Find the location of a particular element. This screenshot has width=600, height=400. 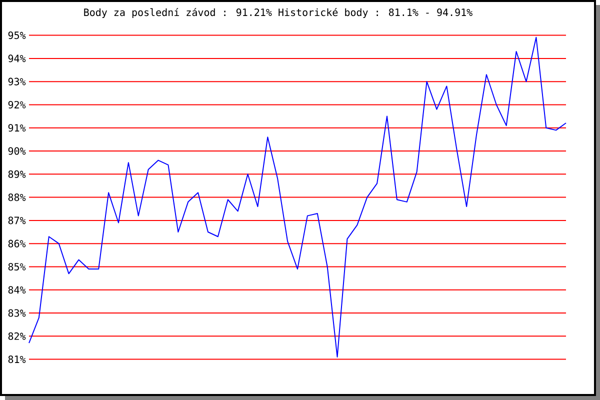

y-tick-label: 84% is located at coordinates (17, 290).